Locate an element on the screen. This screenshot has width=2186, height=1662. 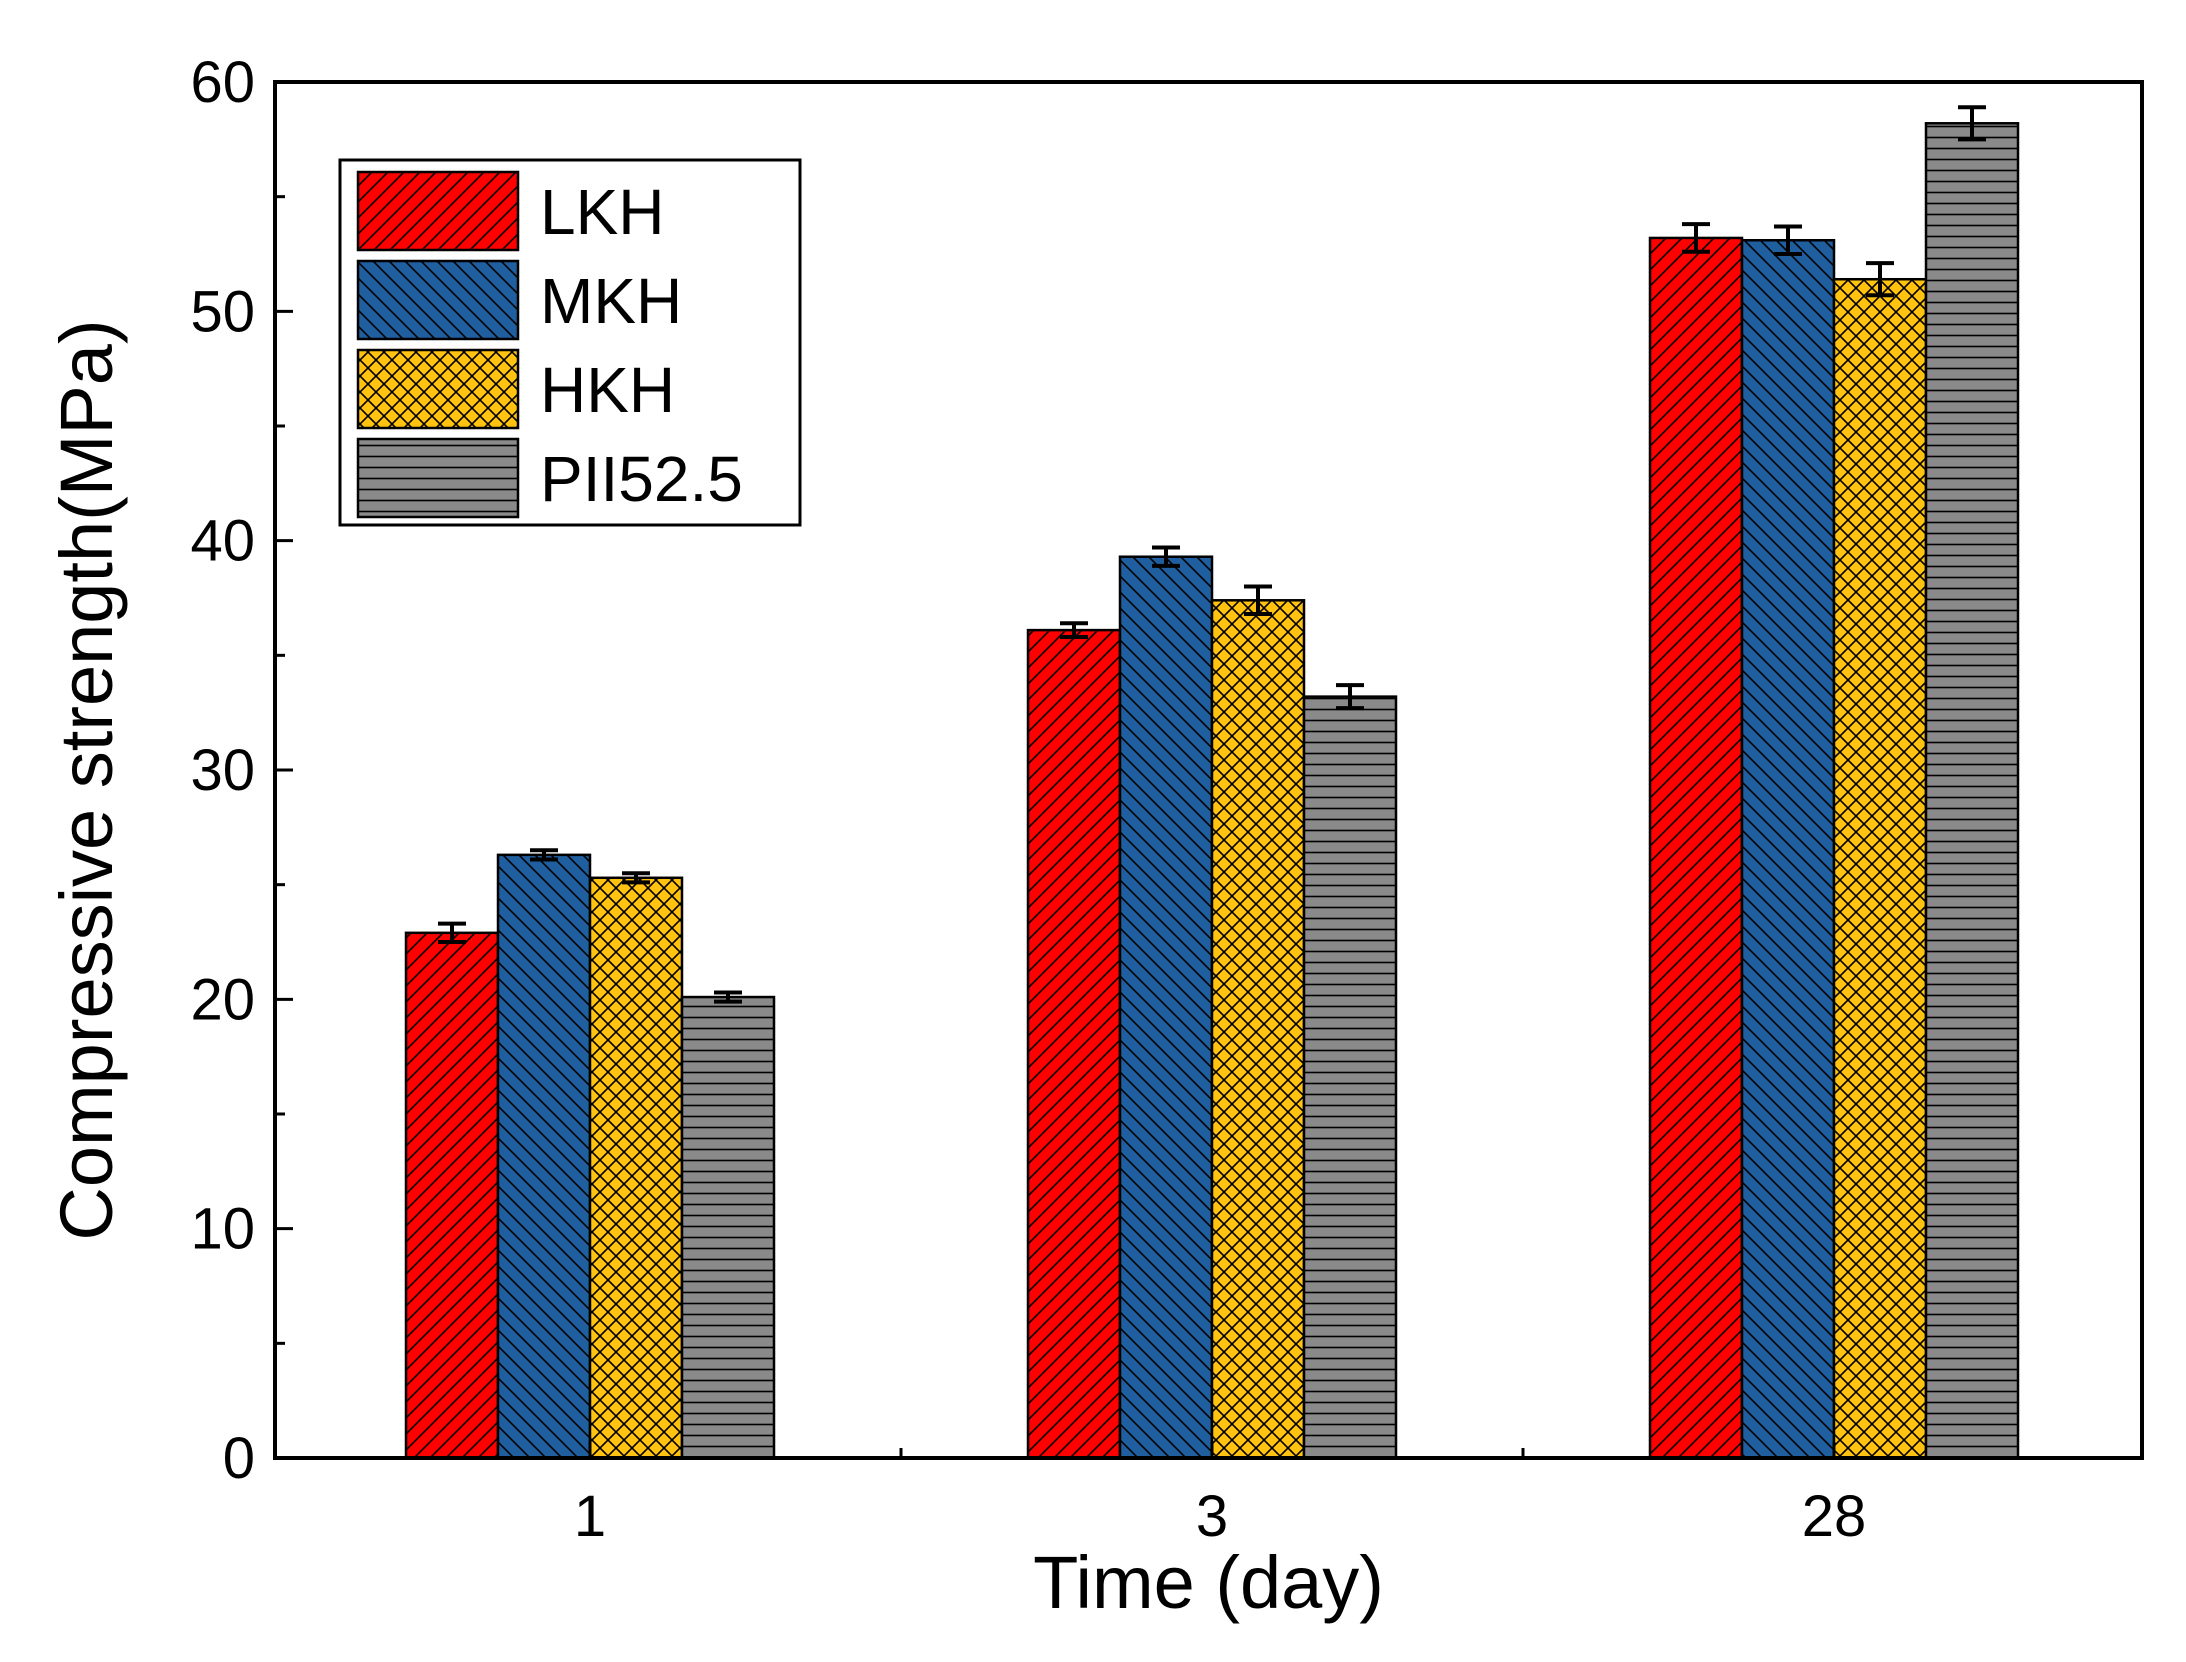
legend-label-pii525: PII52.5 is located at coordinates (641, 479).